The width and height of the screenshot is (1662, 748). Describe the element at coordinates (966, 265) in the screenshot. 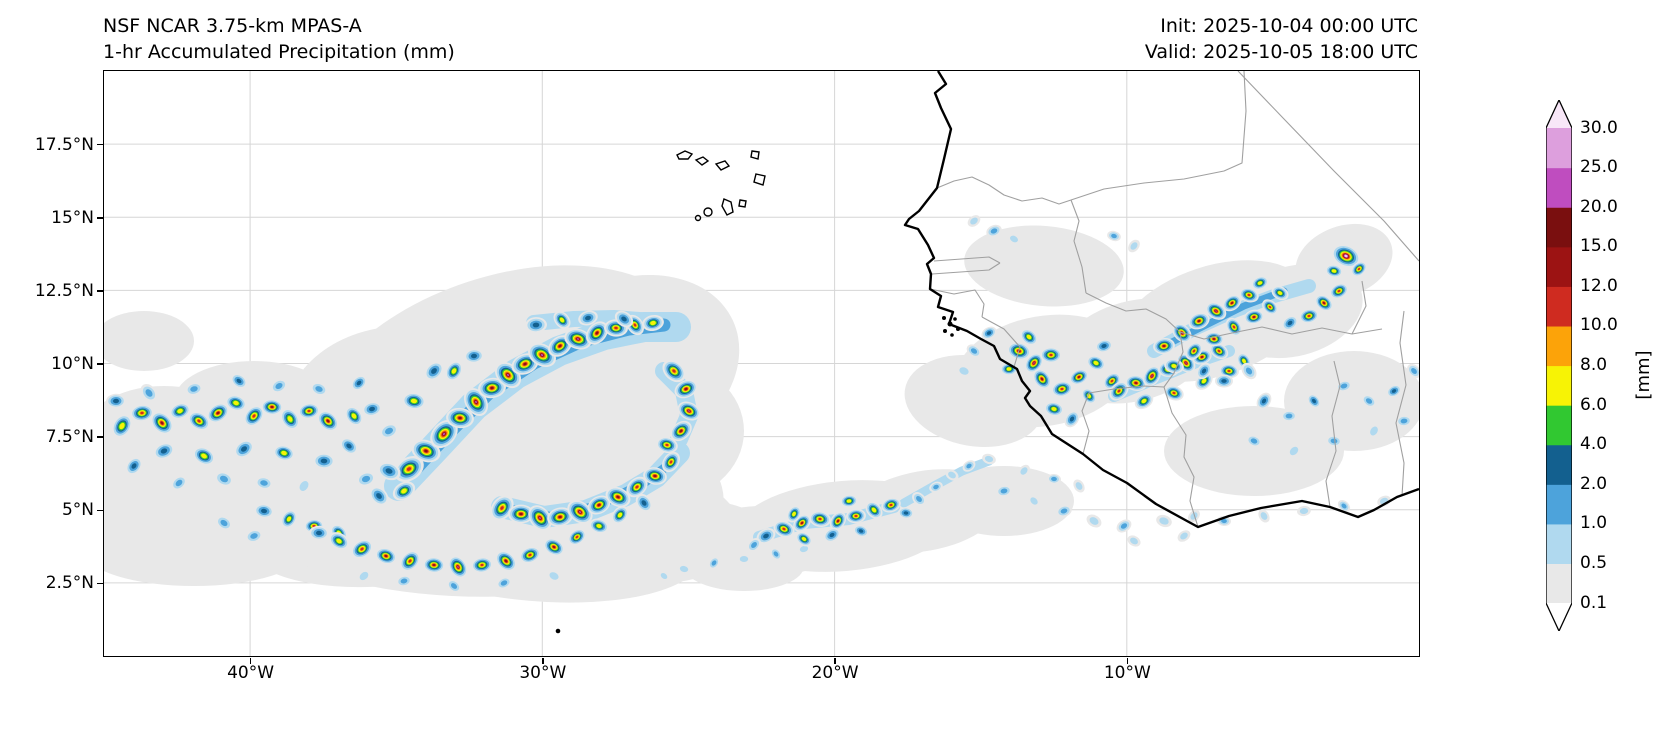

I see `border-gambia` at that location.